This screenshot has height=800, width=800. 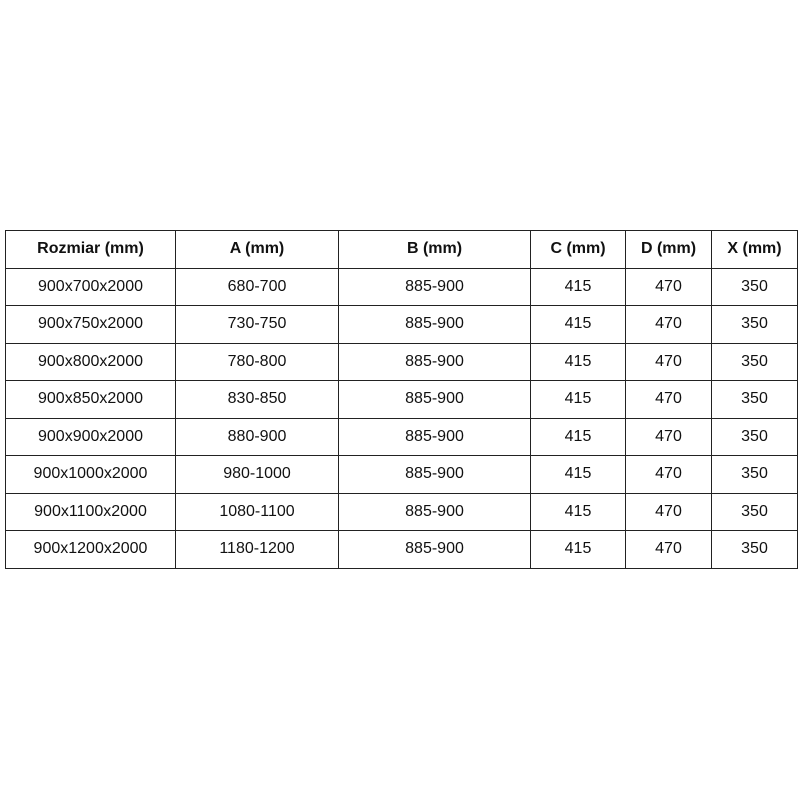 I want to click on cell-rozmiar: 900x1000x2000, so click(x=90, y=474).